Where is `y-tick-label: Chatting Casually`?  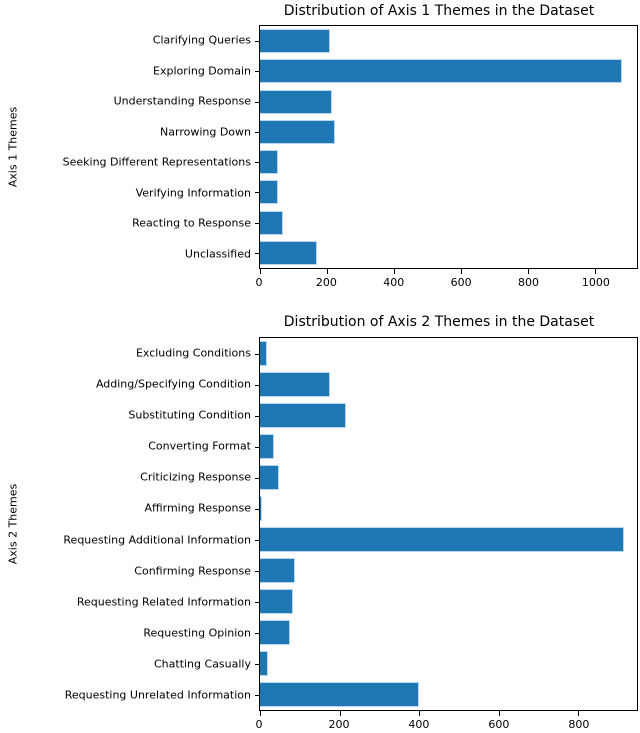 y-tick-label: Chatting Casually is located at coordinates (202, 664).